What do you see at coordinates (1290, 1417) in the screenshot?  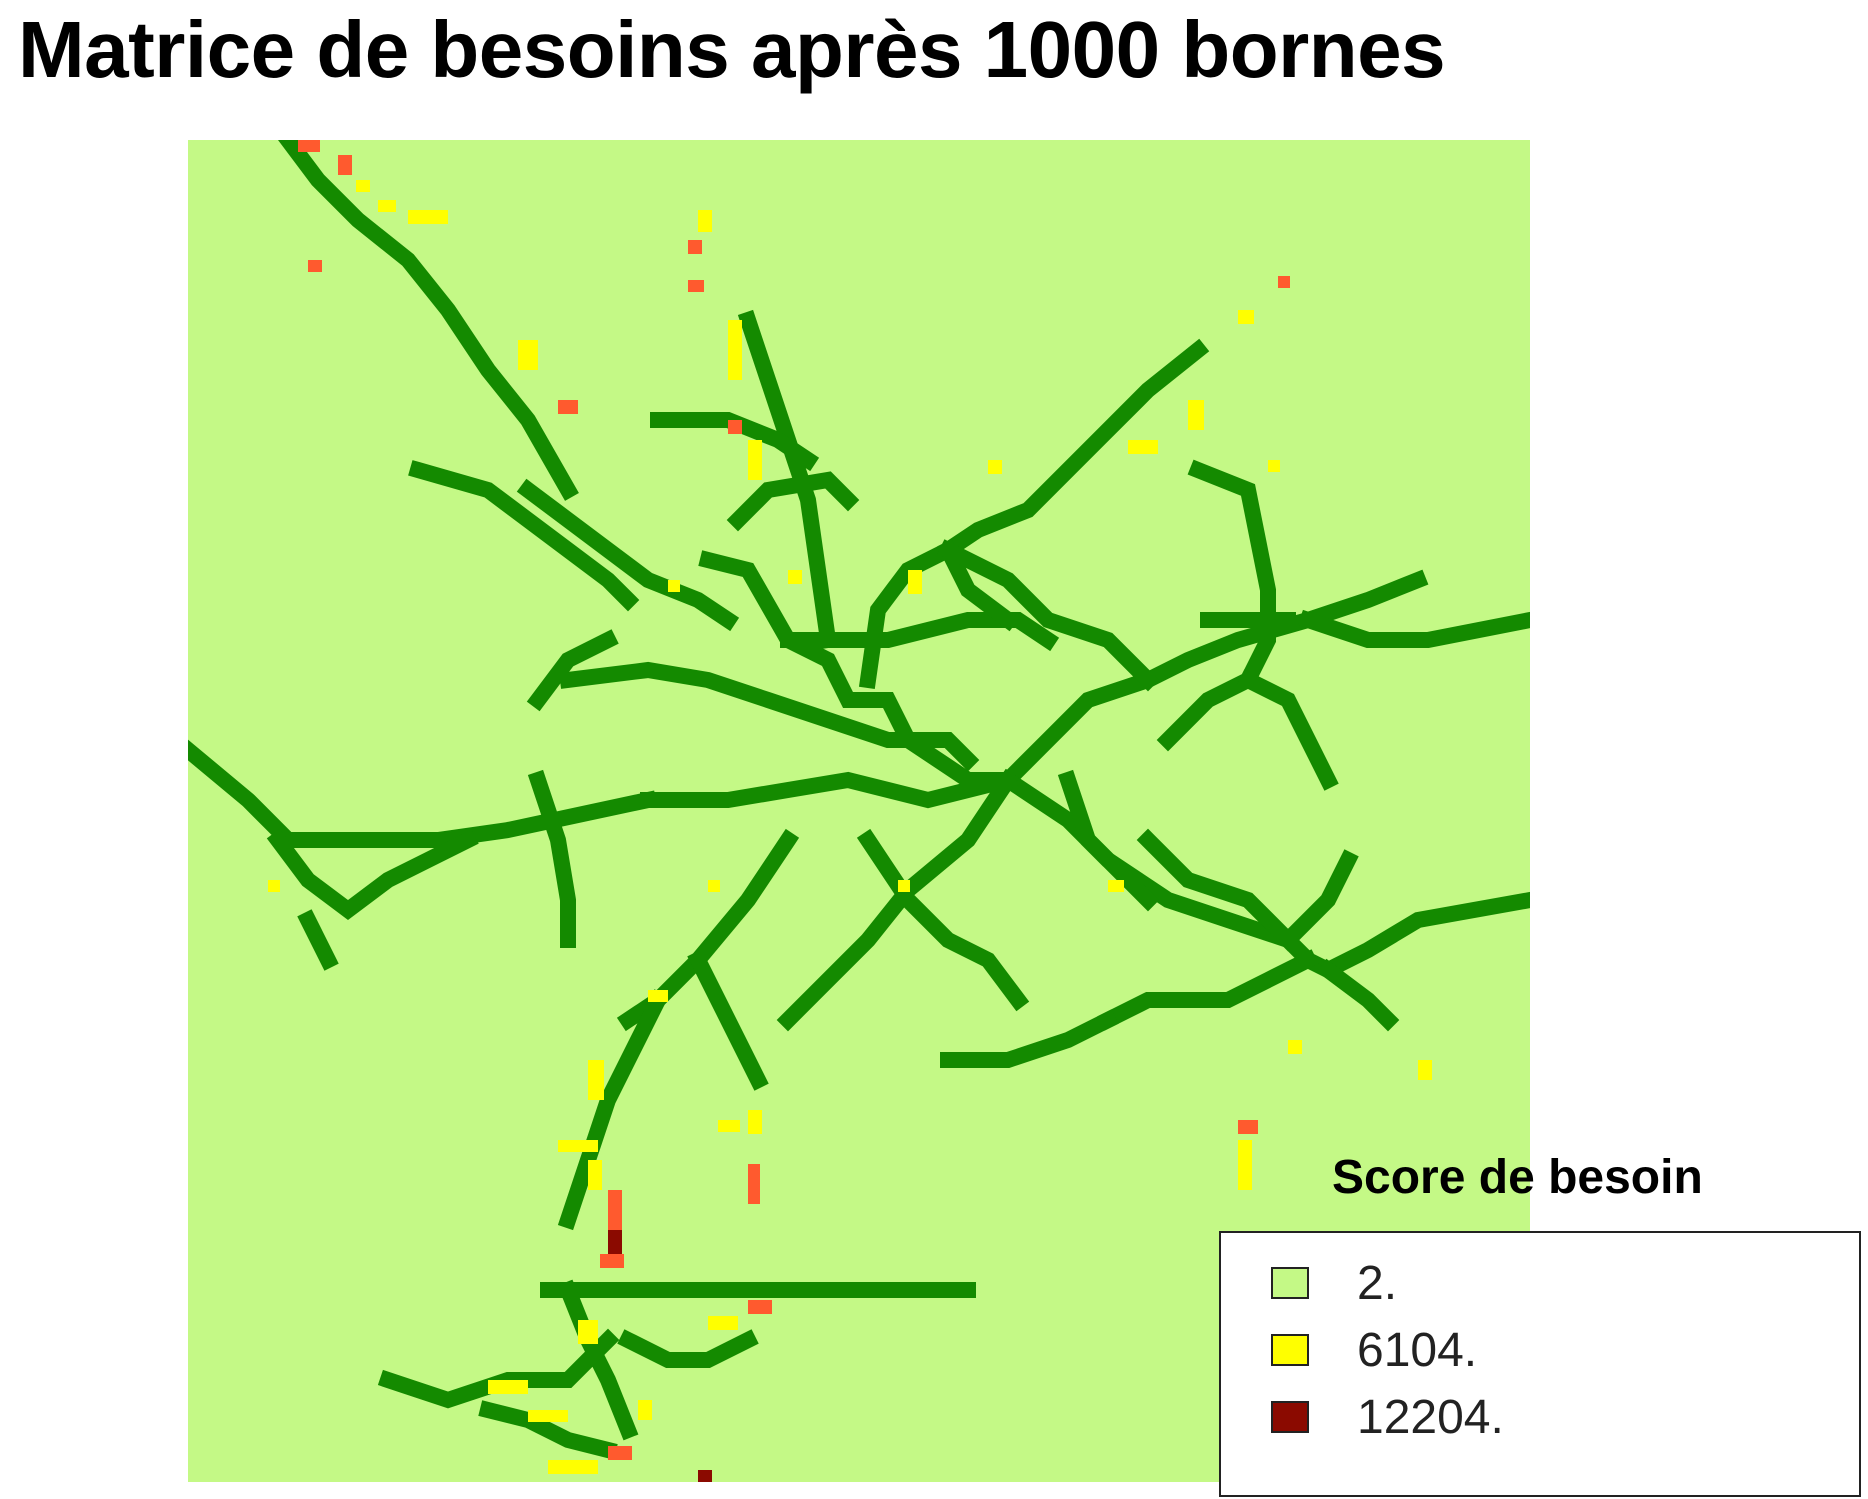 I see `legend-swatch-high` at bounding box center [1290, 1417].